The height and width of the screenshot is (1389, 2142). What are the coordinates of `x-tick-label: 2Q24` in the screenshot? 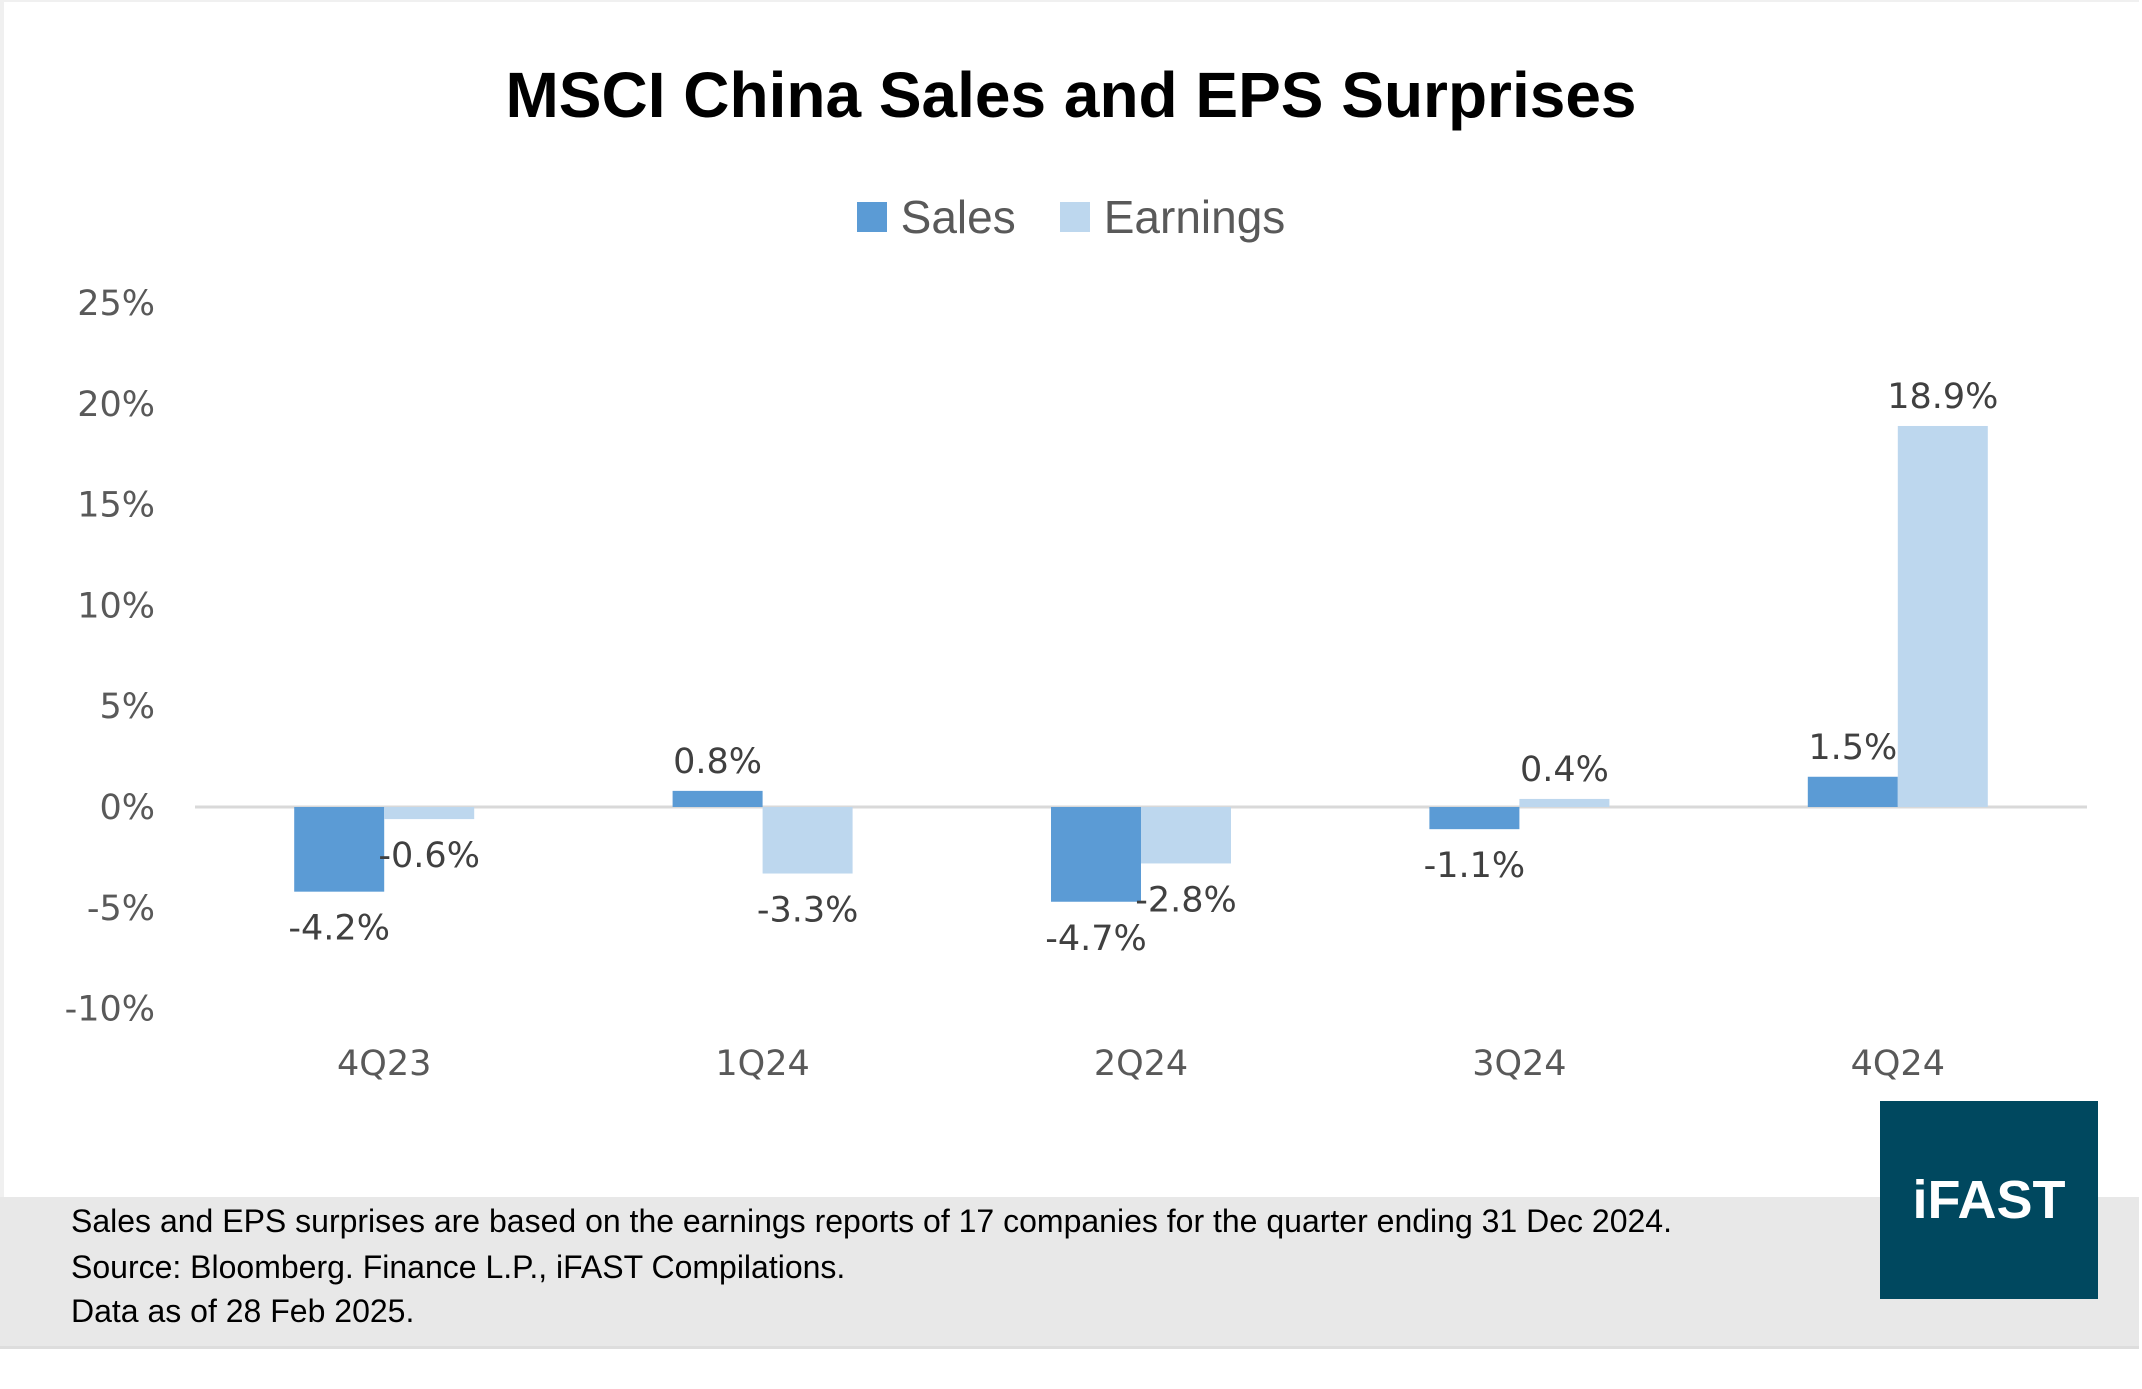 It's located at (1141, 1064).